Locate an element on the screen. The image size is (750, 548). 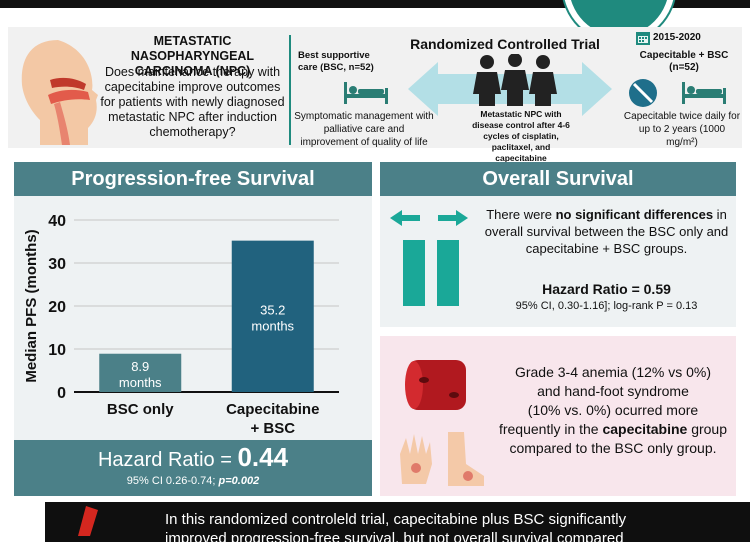
conclusion-bar is located at coordinates (397, 522).